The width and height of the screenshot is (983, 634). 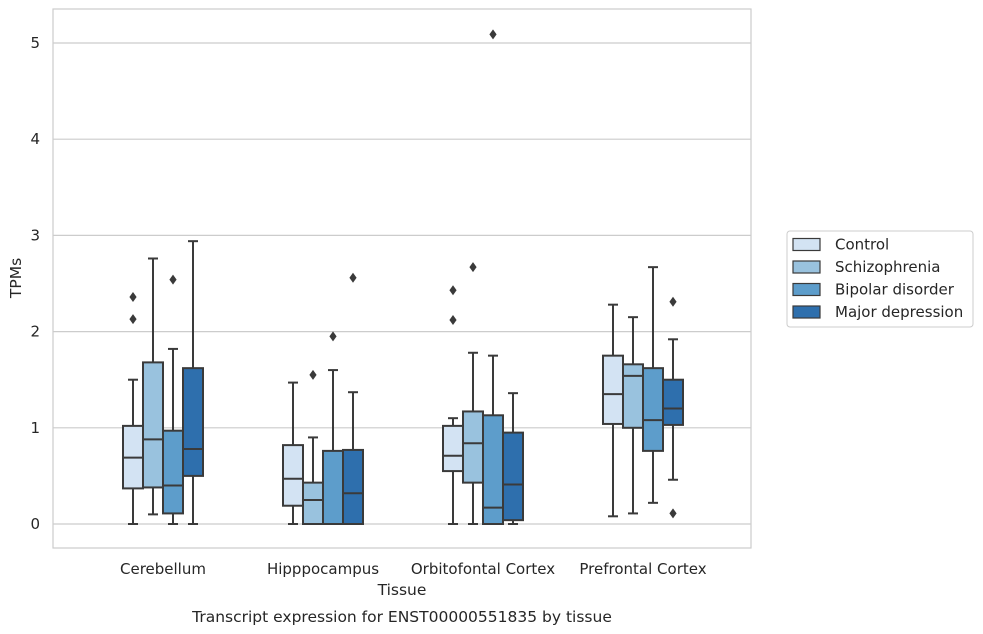 What do you see at coordinates (35, 43) in the screenshot?
I see `y-tick-label: 5` at bounding box center [35, 43].